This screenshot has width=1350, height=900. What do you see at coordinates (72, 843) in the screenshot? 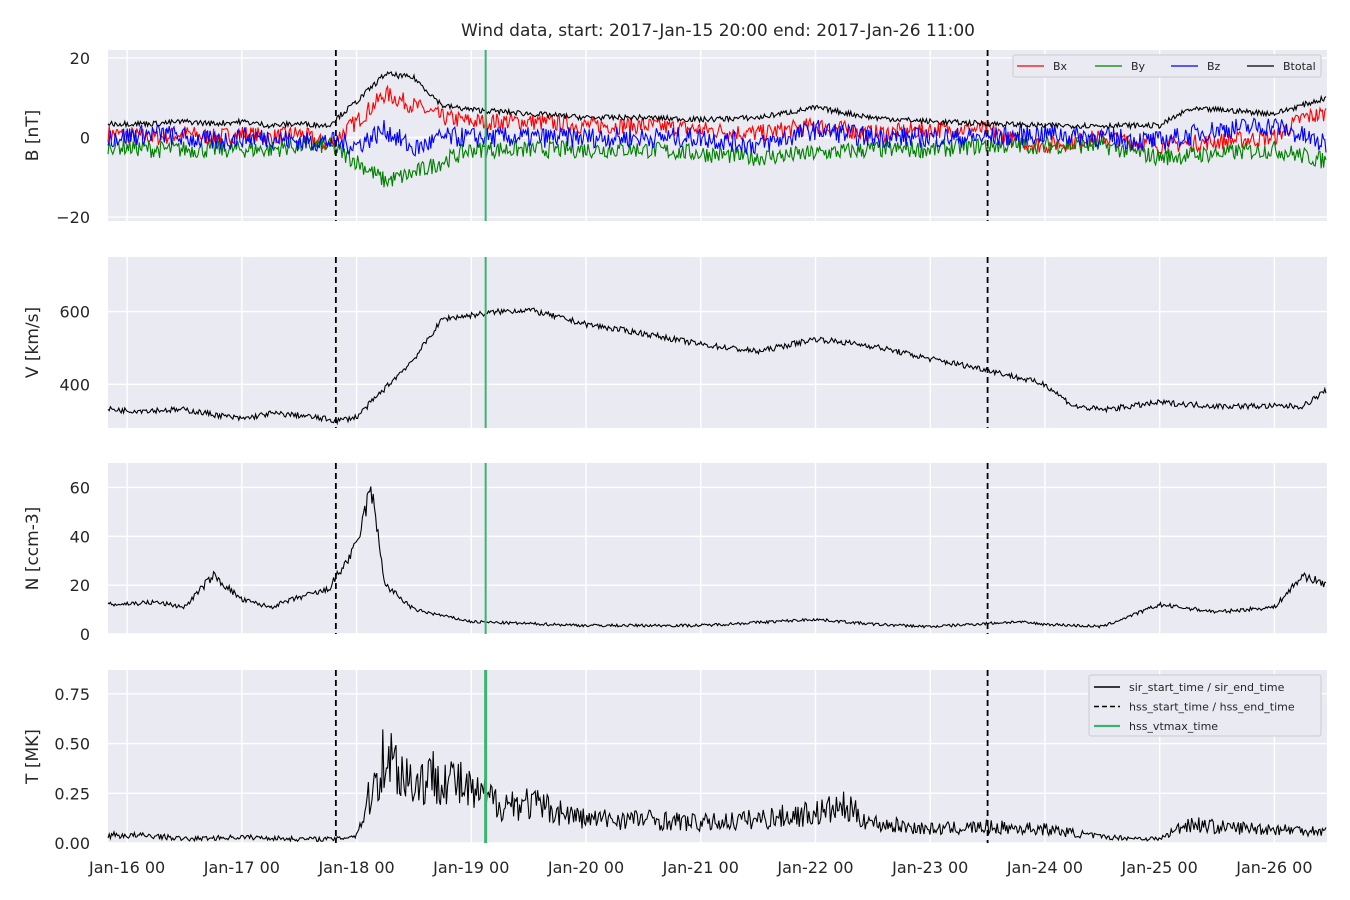
I see `y-tick-label: 0.00` at bounding box center [72, 843].